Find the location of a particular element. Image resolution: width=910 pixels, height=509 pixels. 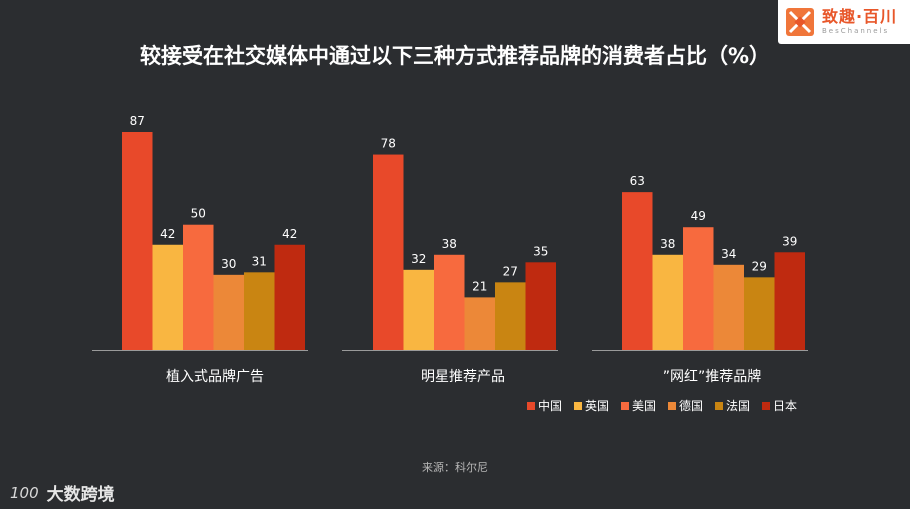

legend-label: 美国 is located at coordinates (644, 406).